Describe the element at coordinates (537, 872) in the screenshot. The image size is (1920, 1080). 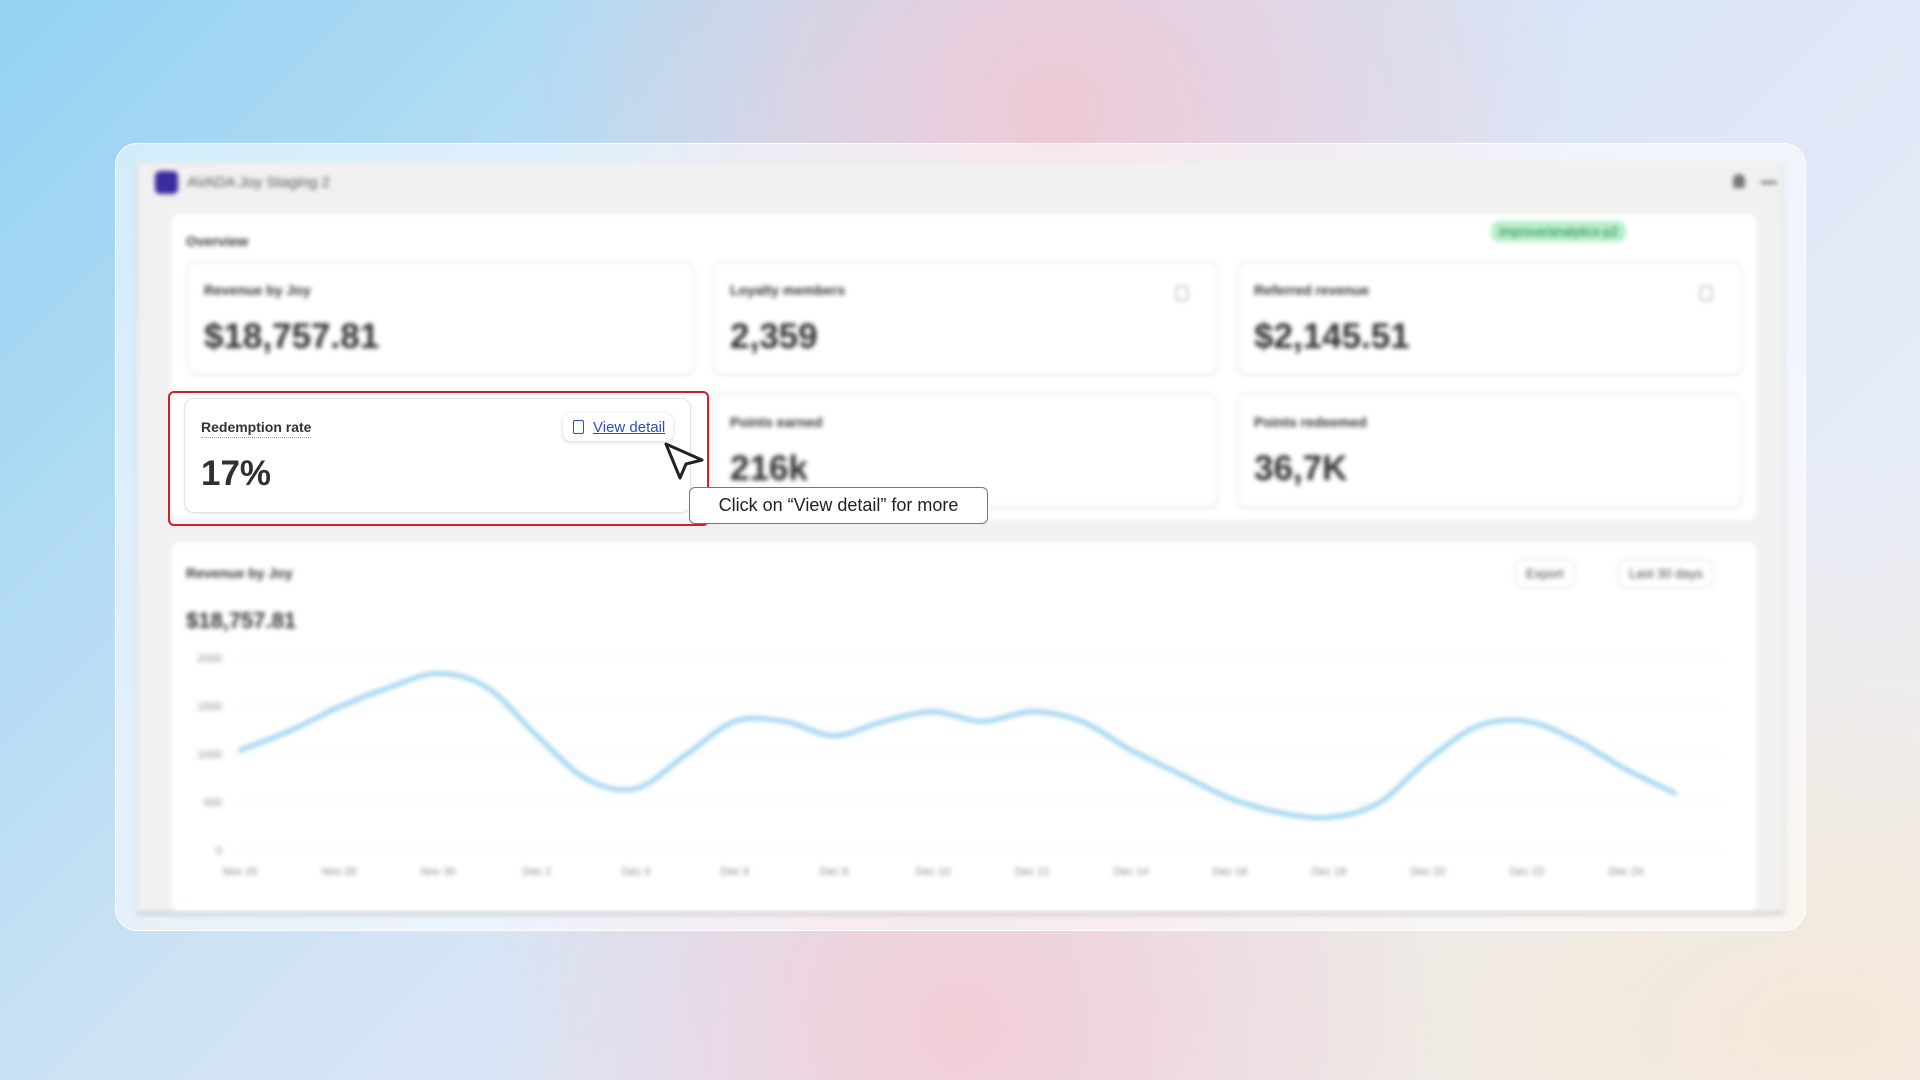
I see `x-tick-label: Dec 2` at that location.